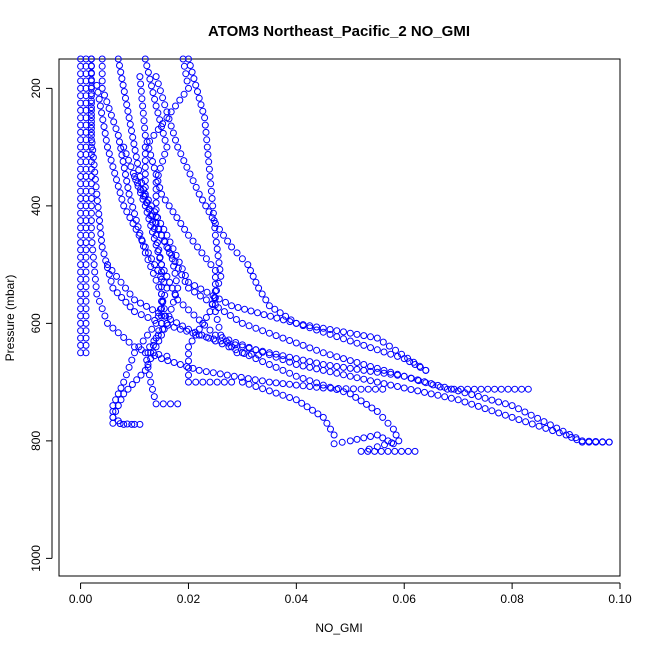 The image size is (650, 650). I want to click on y-tick-label: 1000, so click(36, 558).